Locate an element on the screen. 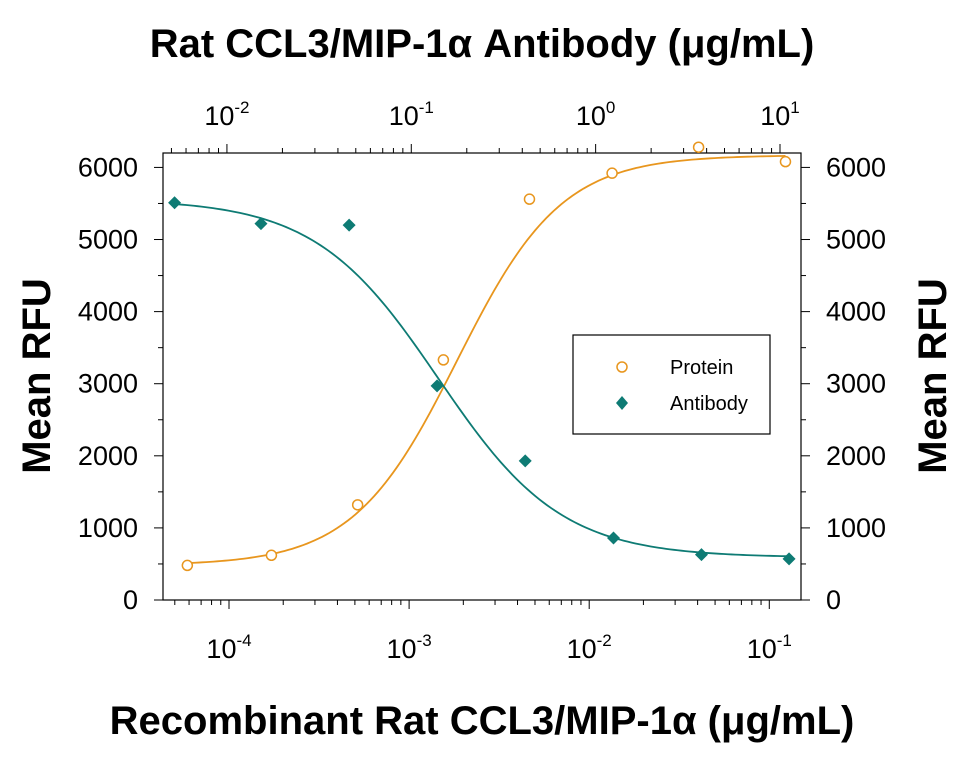 This screenshot has height=757, width=965. legend-antibody-marker is located at coordinates (622, 403).